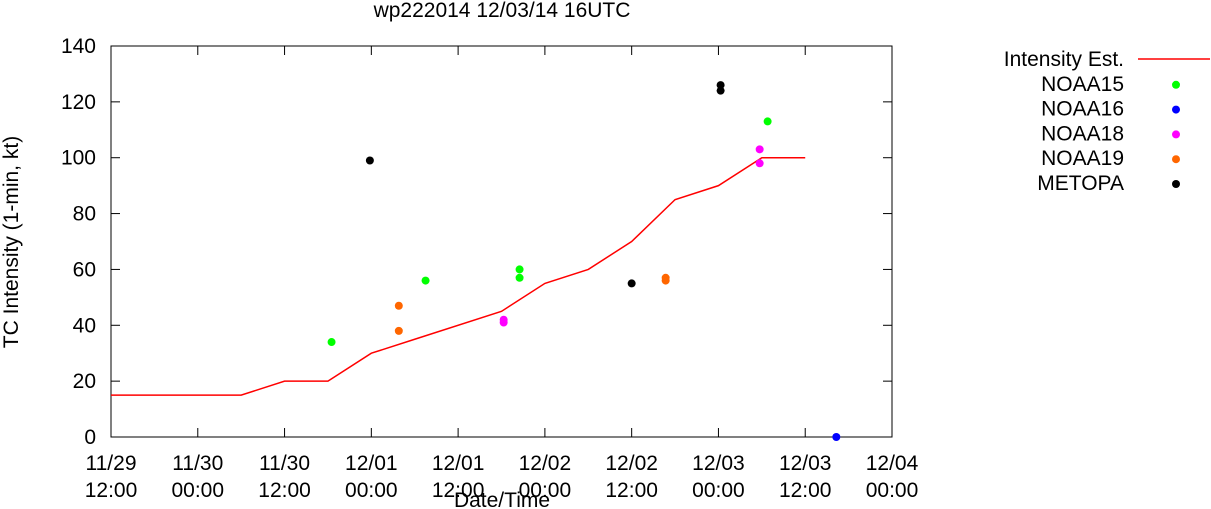 The image size is (1211, 509). What do you see at coordinates (1176, 134) in the screenshot?
I see `legend-swatch-noaa18` at bounding box center [1176, 134].